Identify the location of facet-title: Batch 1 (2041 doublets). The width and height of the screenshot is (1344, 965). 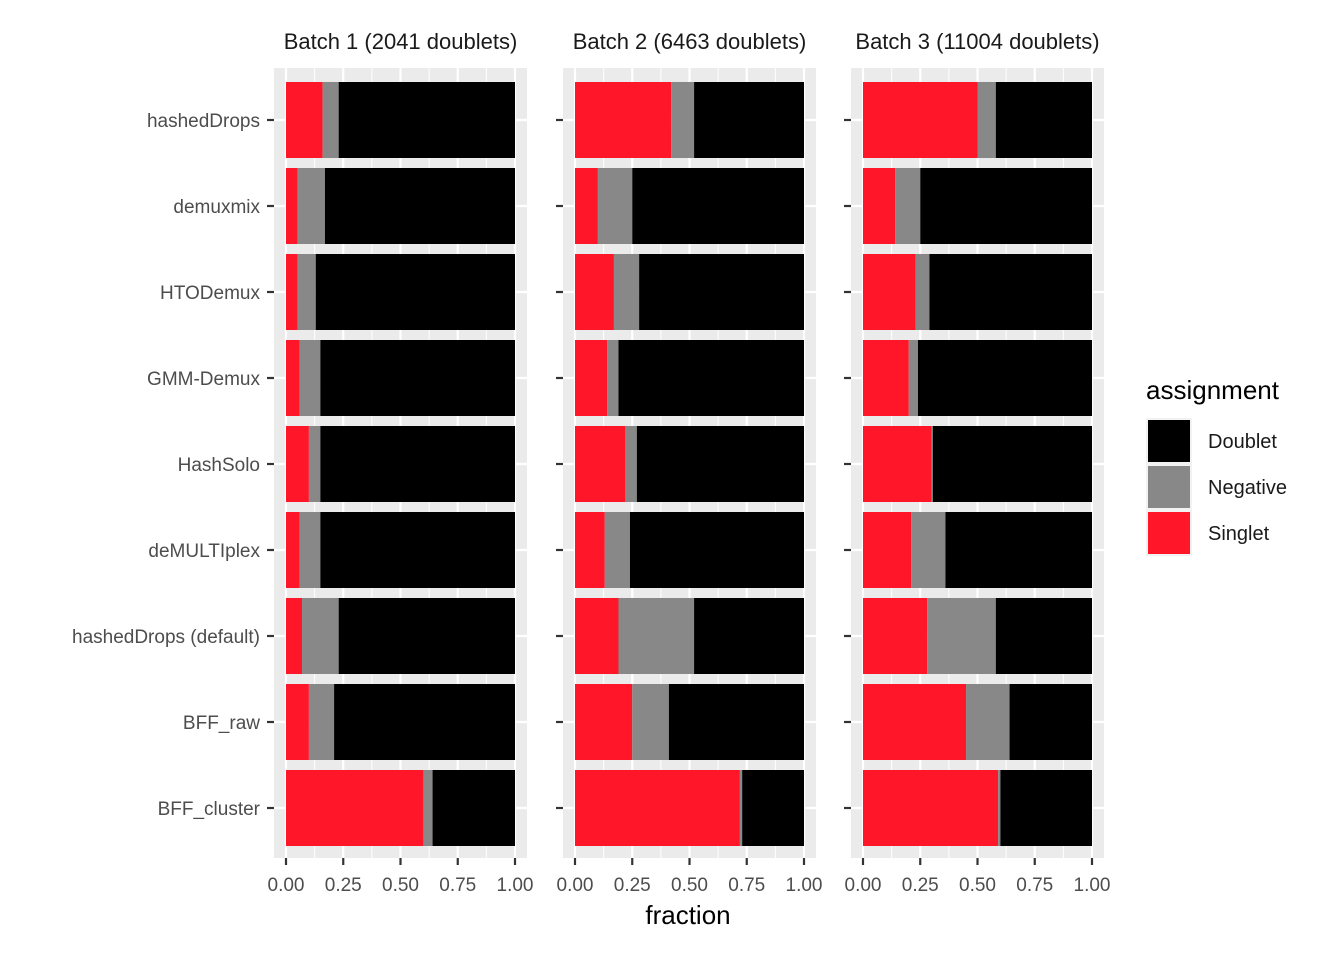
(401, 41).